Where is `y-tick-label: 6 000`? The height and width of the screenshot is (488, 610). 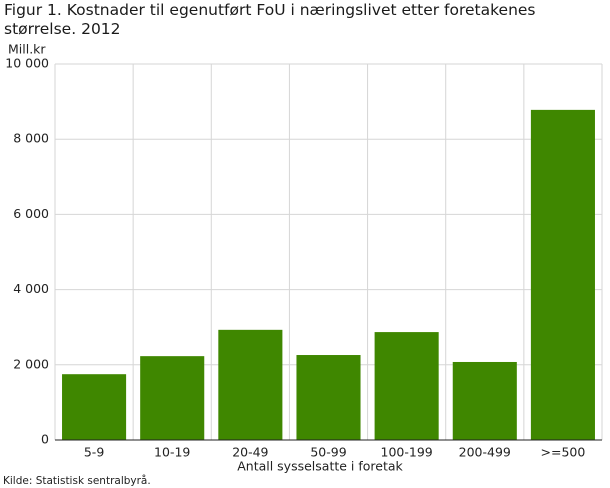 y-tick-label: 6 000 is located at coordinates (31, 213).